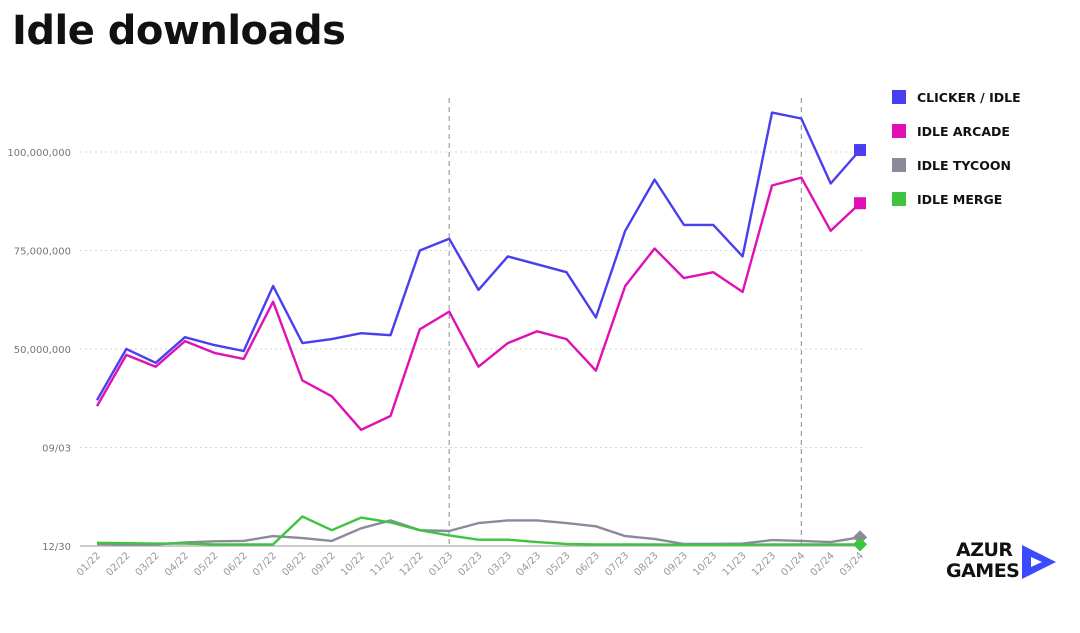 The height and width of the screenshot is (633, 1080). Describe the element at coordinates (39, 153) in the screenshot. I see `y-tick-label: 100,000,000` at that location.